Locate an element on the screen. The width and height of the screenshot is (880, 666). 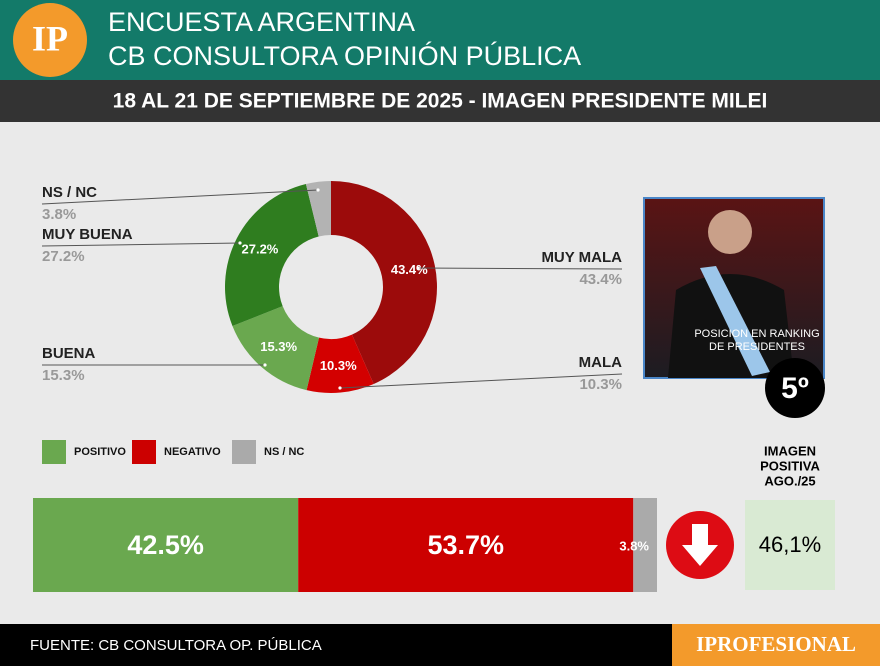
value-label: 27.2% is located at coordinates (63, 256).